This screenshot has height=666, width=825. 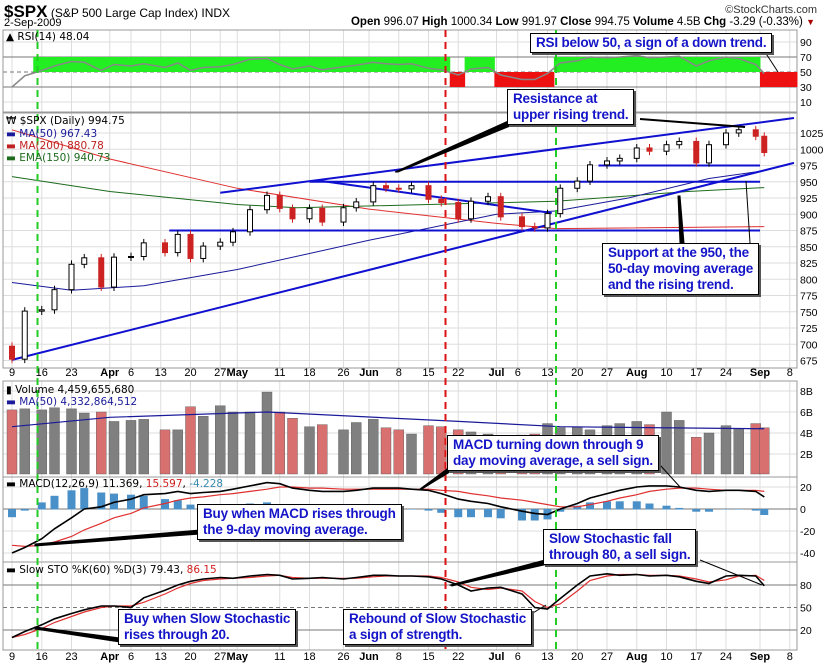 I want to click on high-value: 1000.34, so click(x=471, y=22).